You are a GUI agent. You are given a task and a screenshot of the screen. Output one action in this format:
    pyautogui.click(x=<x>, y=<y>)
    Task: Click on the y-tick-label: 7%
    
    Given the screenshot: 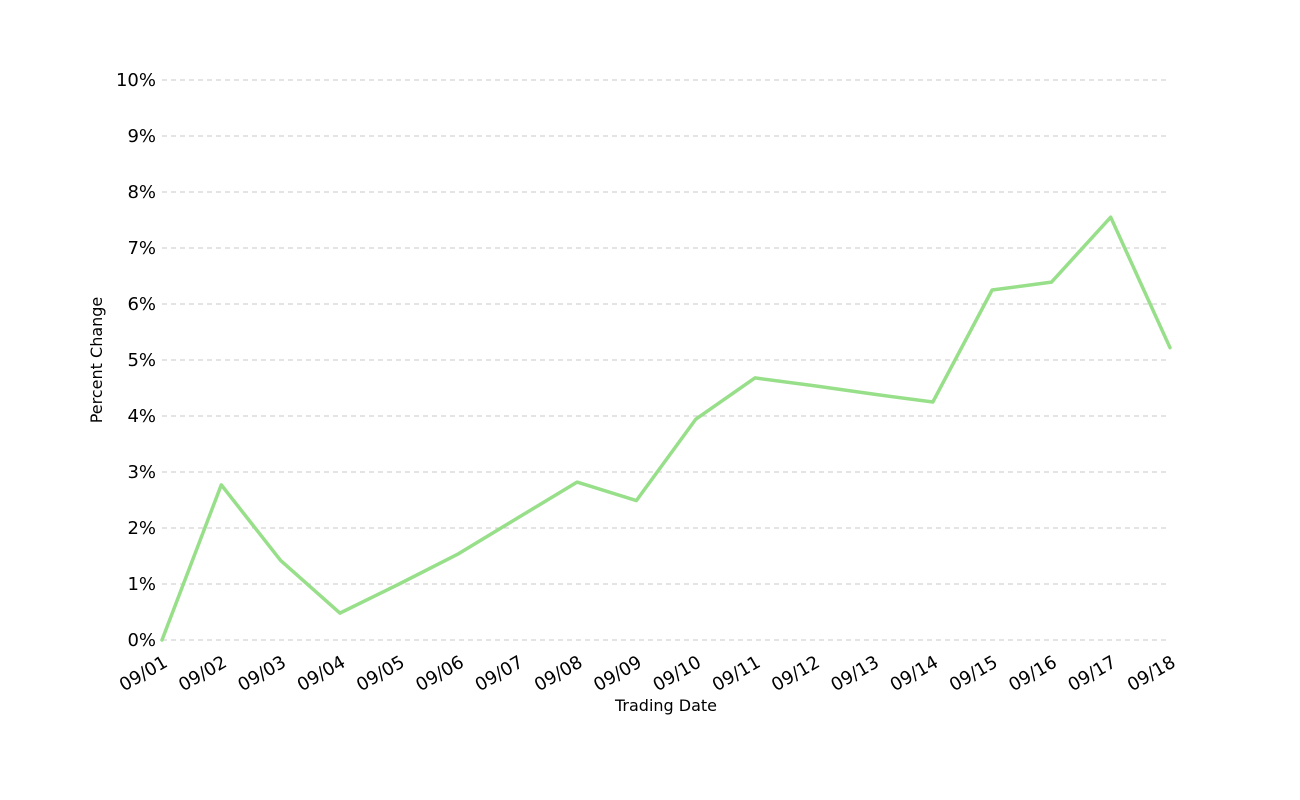 What is the action you would take?
    pyautogui.click(x=141, y=248)
    